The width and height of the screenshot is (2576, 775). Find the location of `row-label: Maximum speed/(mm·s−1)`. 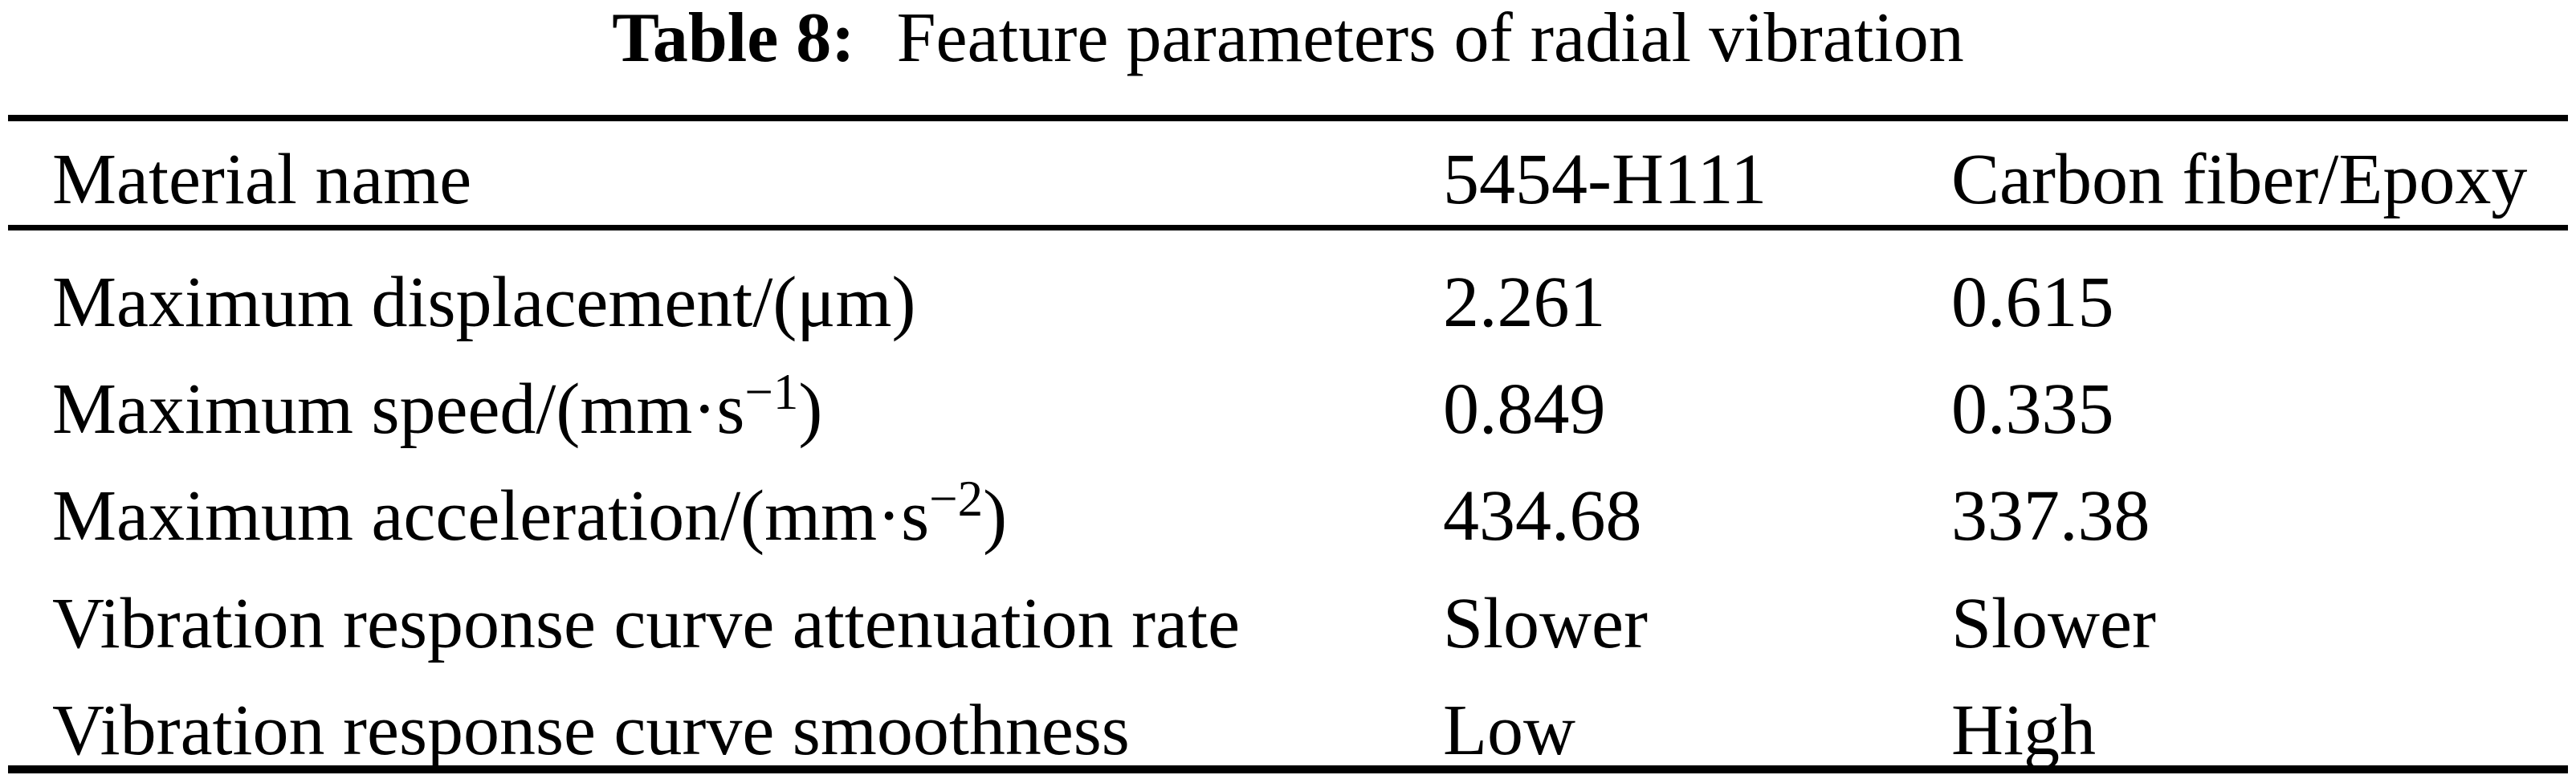

row-label: Maximum speed/(mm·s−1) is located at coordinates (725, 408).